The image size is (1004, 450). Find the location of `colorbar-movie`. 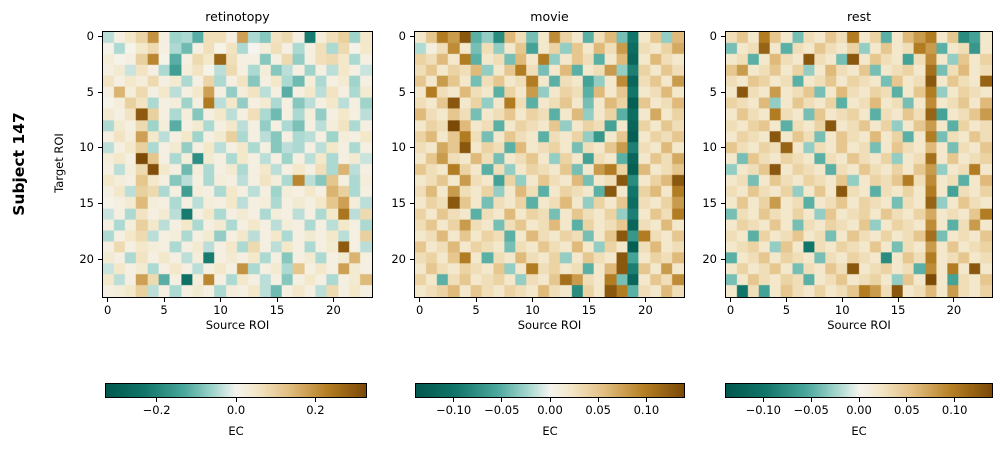

colorbar-movie is located at coordinates (550, 390).